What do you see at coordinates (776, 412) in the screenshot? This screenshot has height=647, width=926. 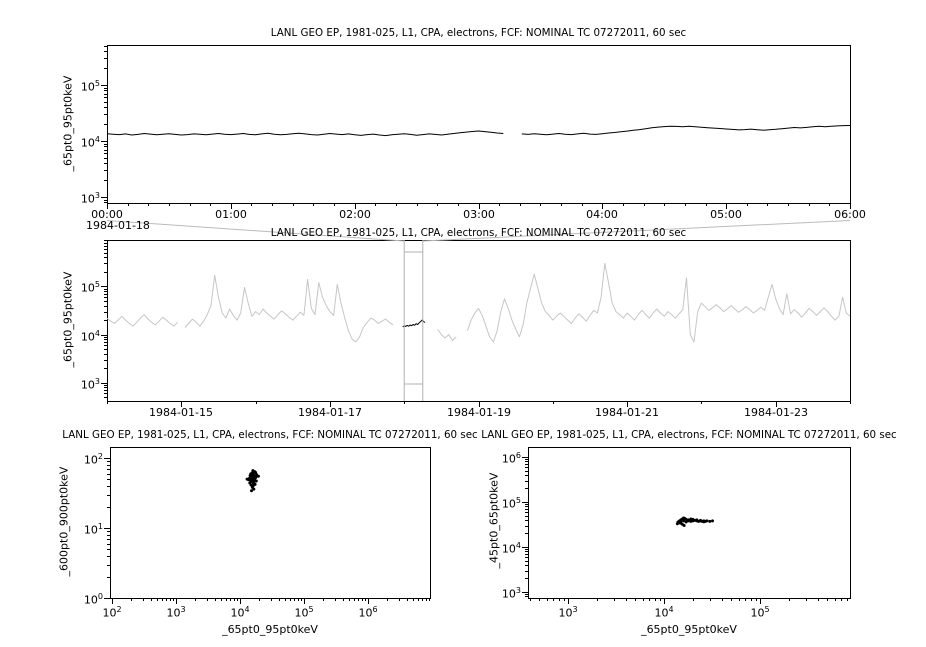 I see `x-tick-label: 1984-01-23` at bounding box center [776, 412].